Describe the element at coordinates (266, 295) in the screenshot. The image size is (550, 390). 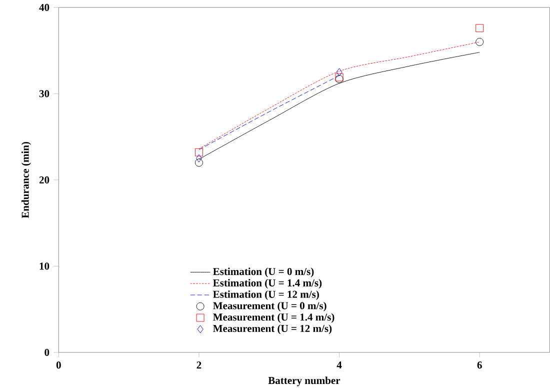
I see `legend-label: Estimation (U = 12 m/s)` at that location.